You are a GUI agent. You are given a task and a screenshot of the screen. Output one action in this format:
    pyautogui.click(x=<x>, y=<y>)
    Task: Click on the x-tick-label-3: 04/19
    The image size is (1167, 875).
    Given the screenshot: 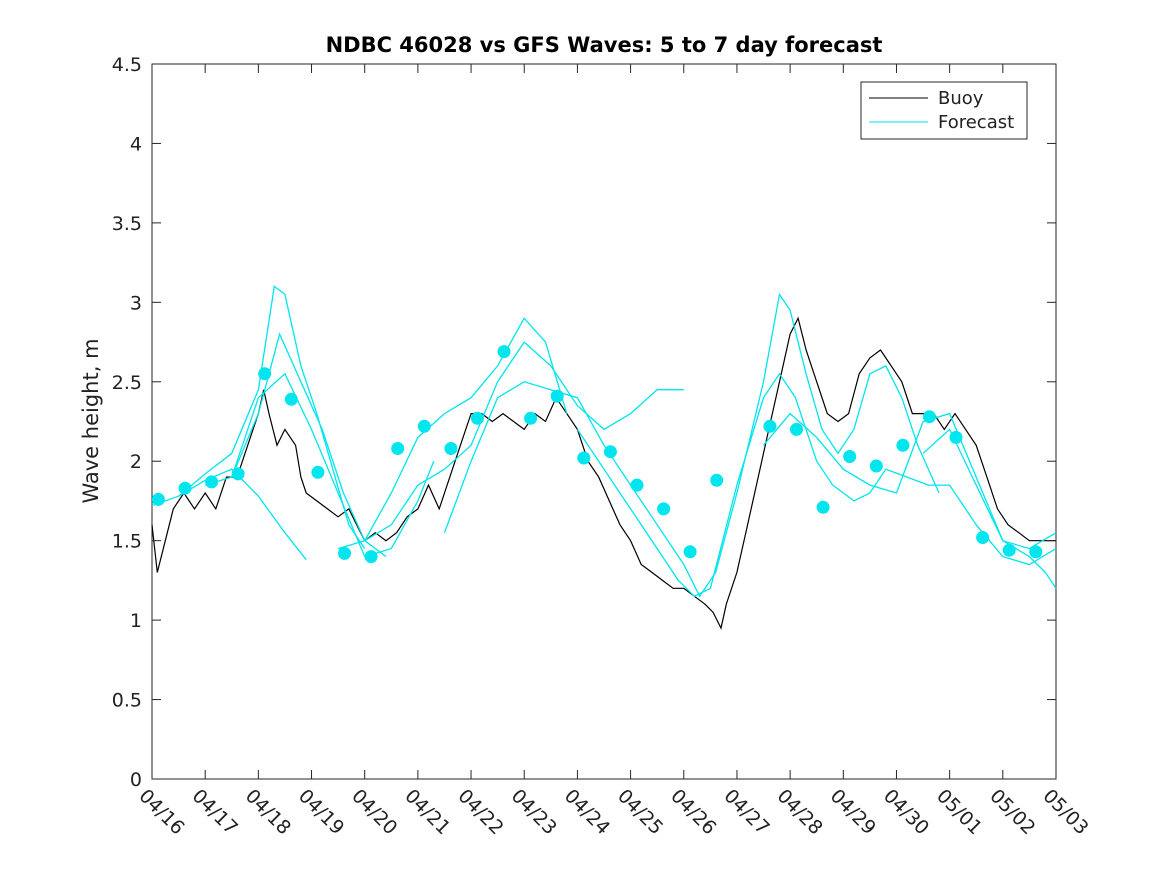 What is the action you would take?
    pyautogui.click(x=321, y=812)
    